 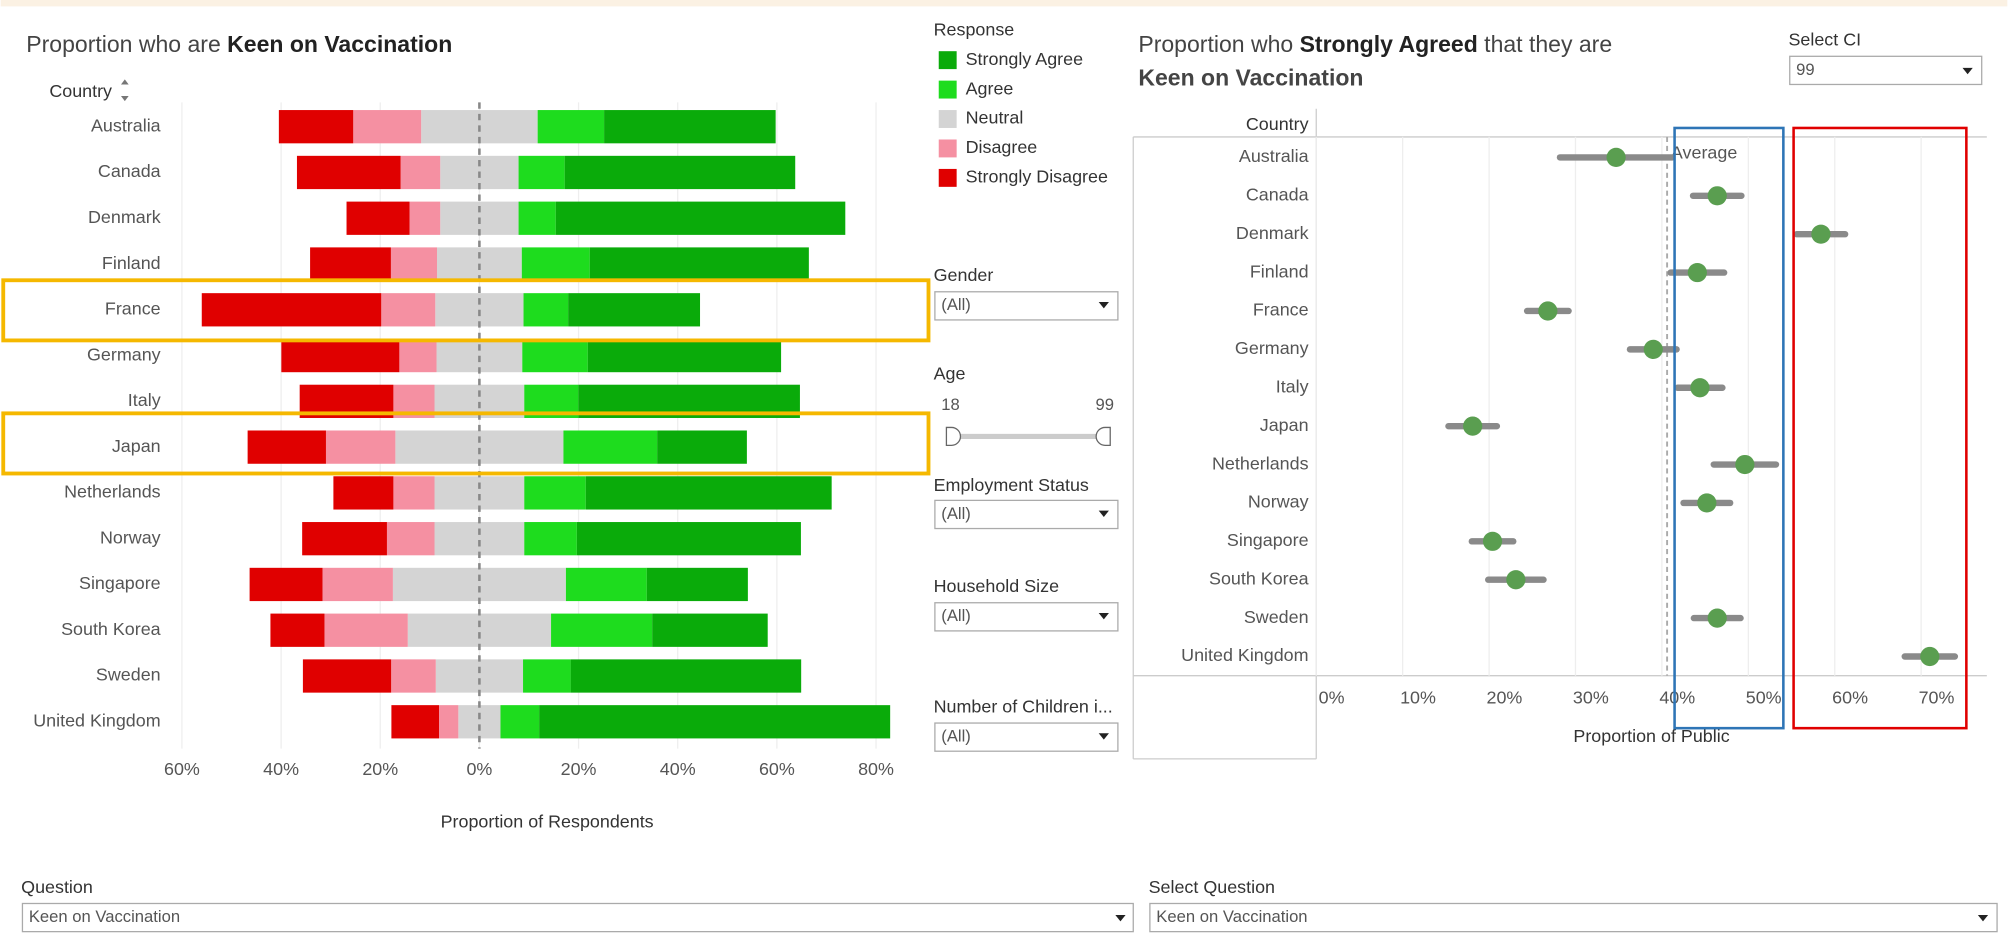 I want to click on legend-label: Agree, so click(x=990, y=88).